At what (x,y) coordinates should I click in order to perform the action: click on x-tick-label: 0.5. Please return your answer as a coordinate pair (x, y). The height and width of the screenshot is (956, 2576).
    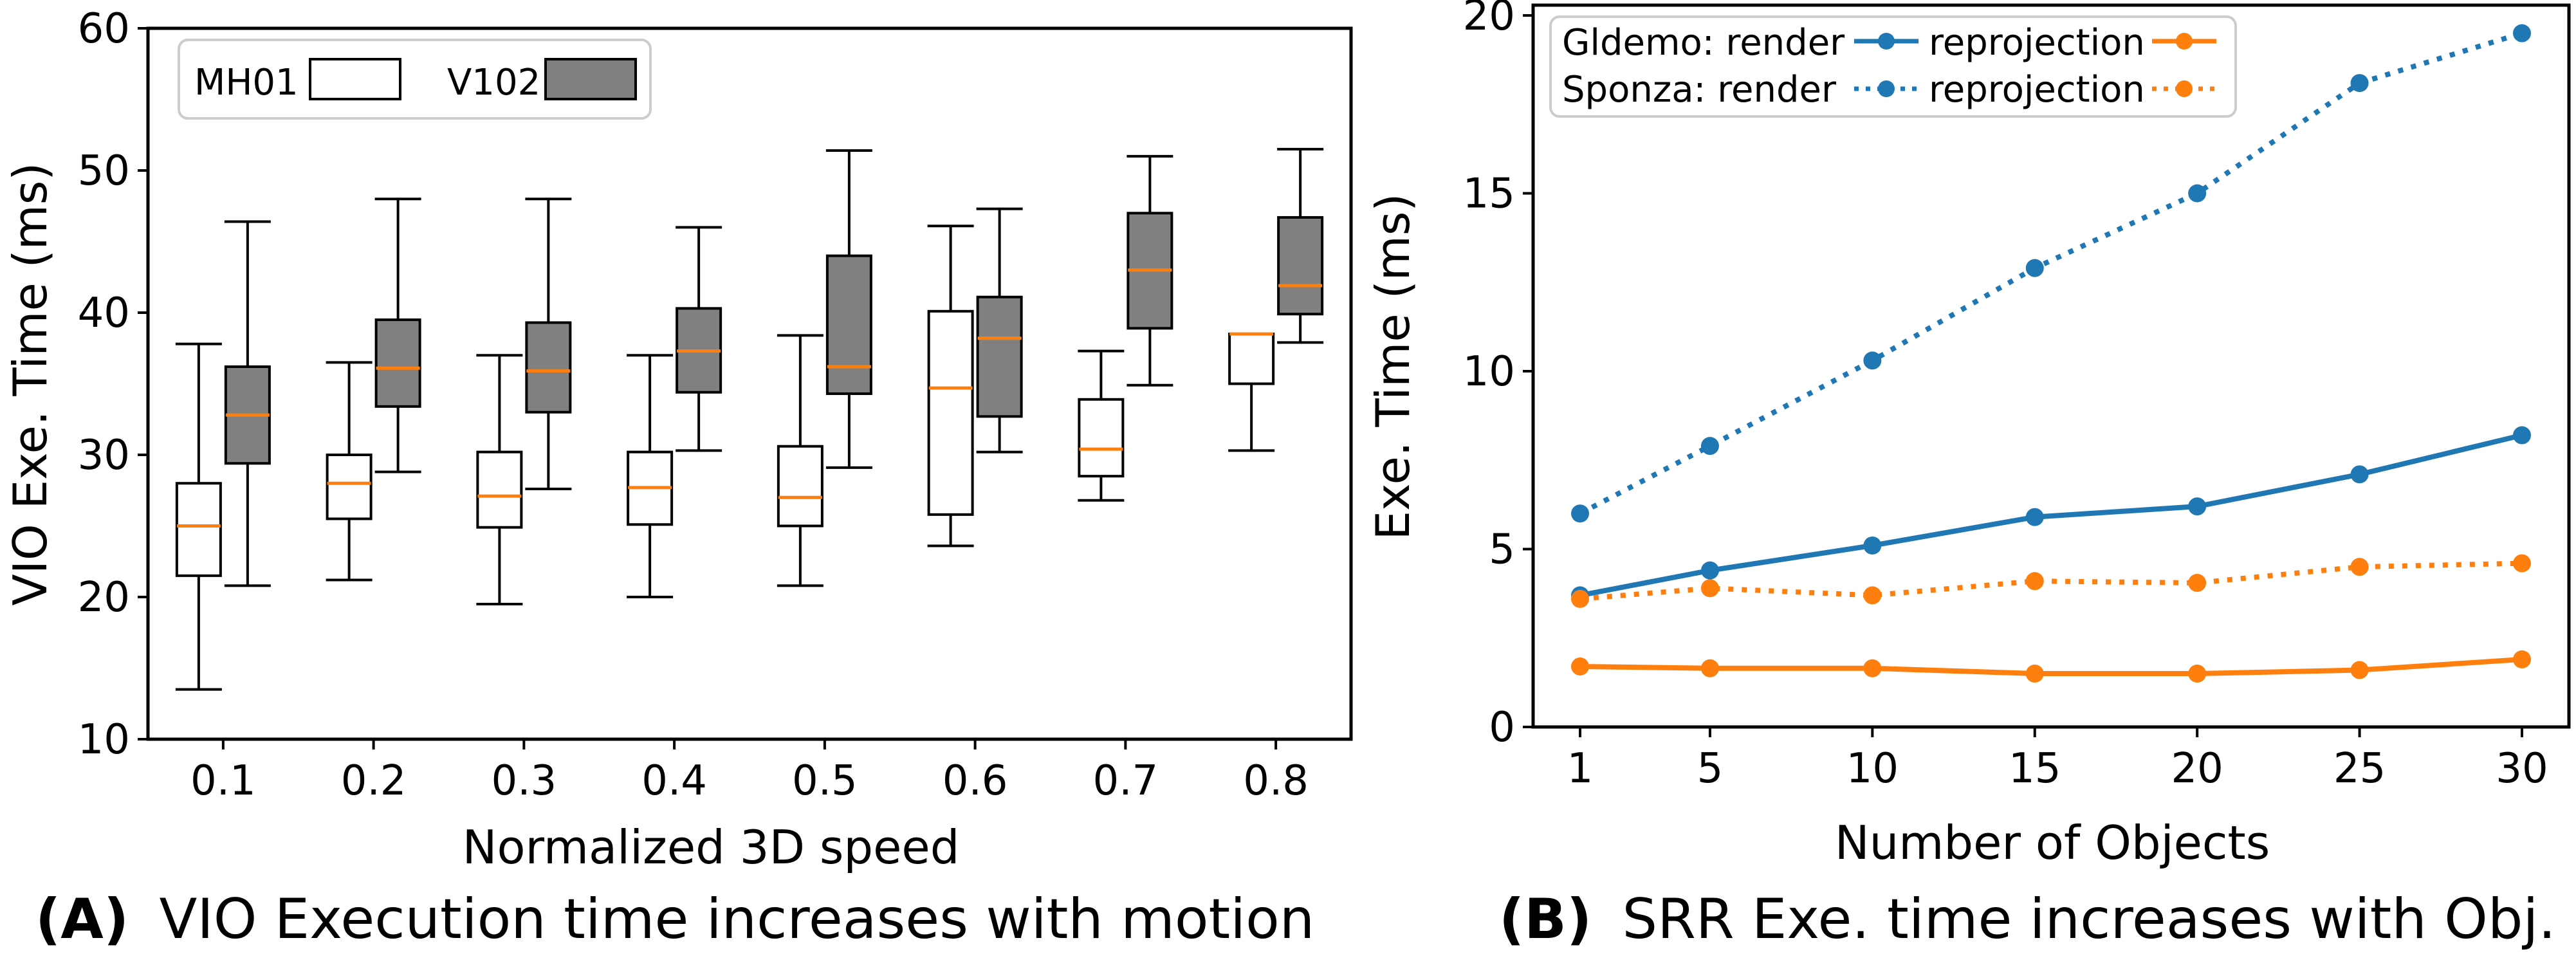
    Looking at the image, I should click on (825, 781).